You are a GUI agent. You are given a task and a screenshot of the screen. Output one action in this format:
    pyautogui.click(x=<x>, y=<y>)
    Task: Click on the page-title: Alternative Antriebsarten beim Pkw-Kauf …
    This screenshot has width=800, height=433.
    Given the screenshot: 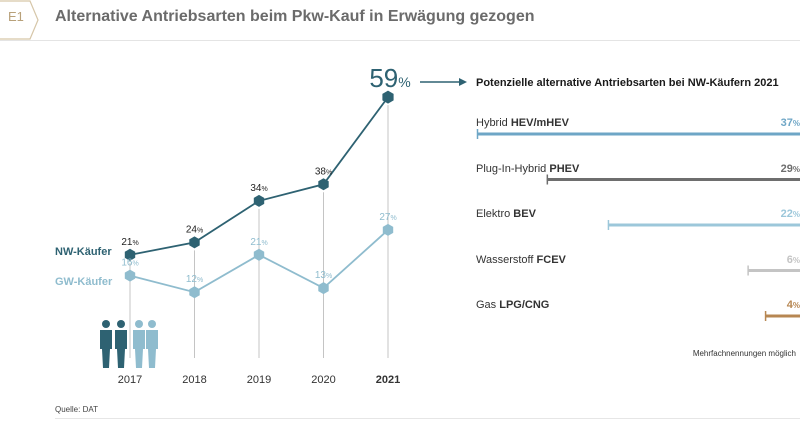 What is the action you would take?
    pyautogui.click(x=295, y=16)
    